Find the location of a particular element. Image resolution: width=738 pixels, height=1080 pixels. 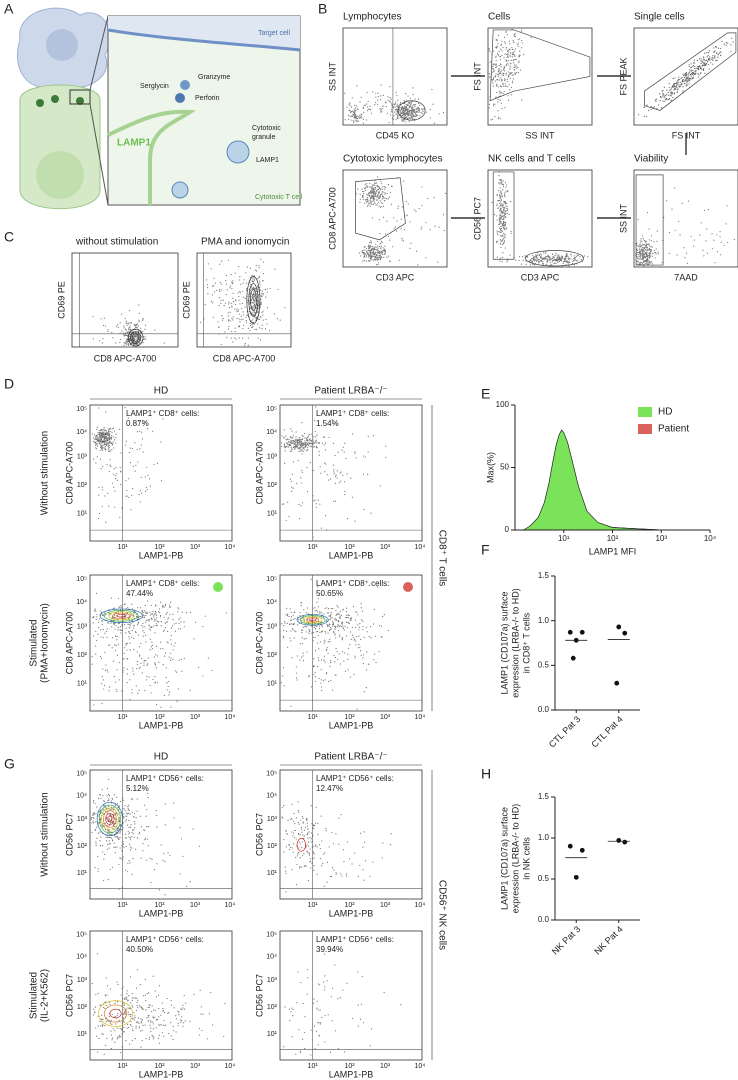

gate-percentage: 0.87% is located at coordinates (137, 423).